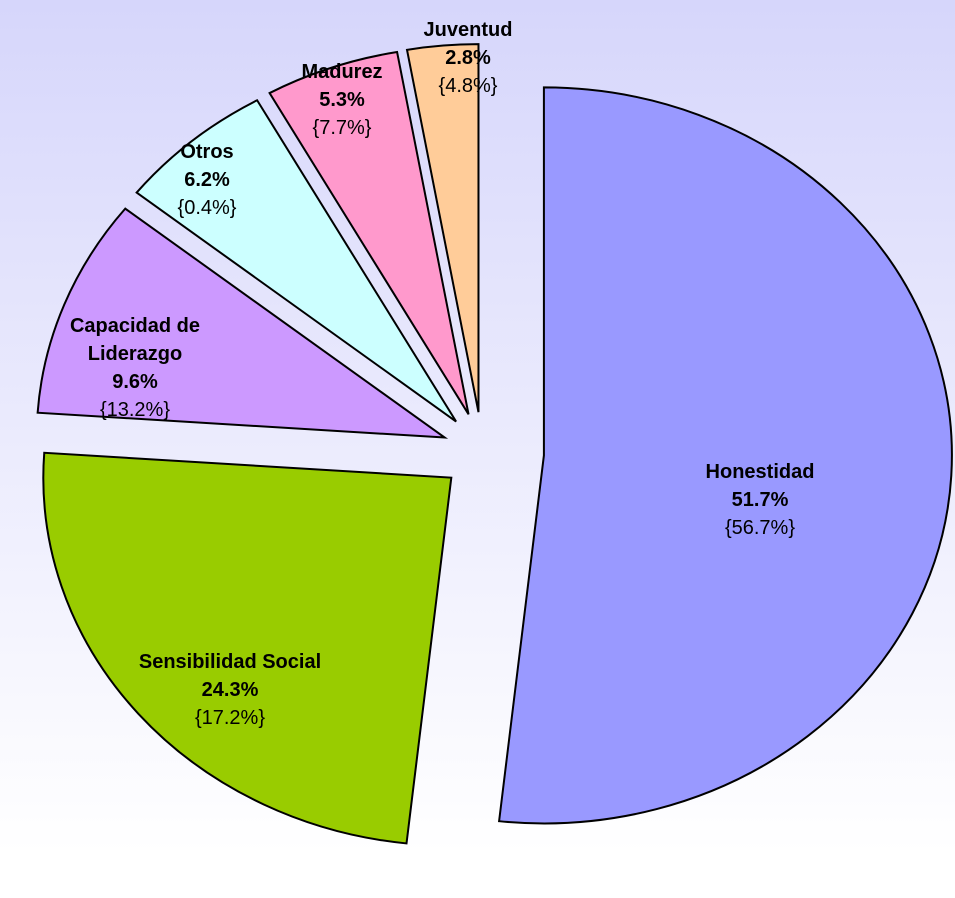 This screenshot has width=955, height=898. What do you see at coordinates (760, 472) in the screenshot?
I see `category-name: Honestidad` at bounding box center [760, 472].